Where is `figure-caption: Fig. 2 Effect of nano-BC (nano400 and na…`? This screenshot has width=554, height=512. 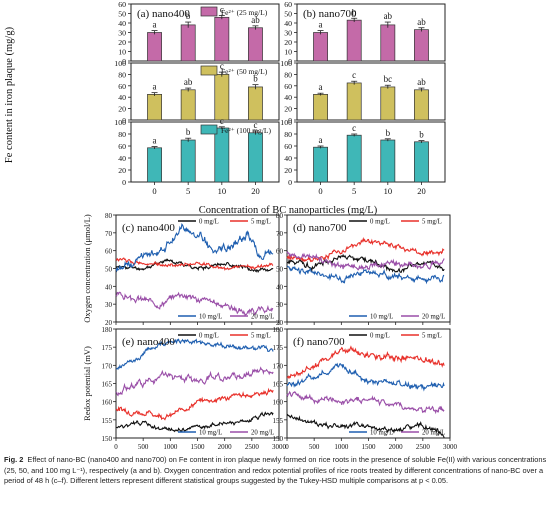 figure-caption: Fig. 2 Effect of nano-BC (nano400 and na… is located at coordinates (277, 471).